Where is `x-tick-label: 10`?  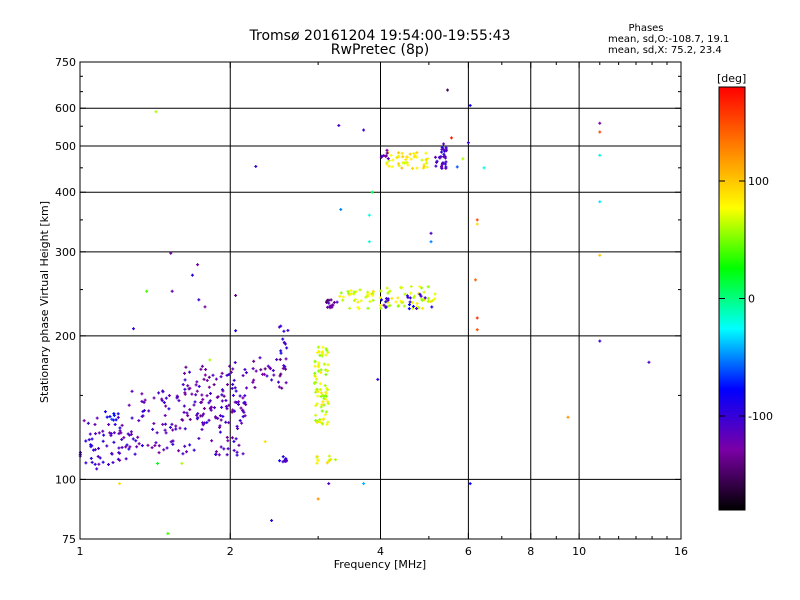
x-tick-label: 10 is located at coordinates (579, 551).